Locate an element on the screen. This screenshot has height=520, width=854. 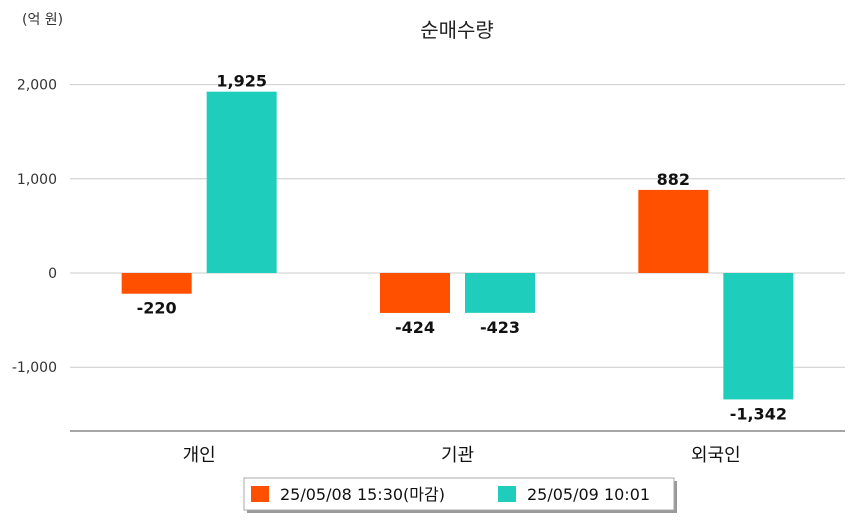
data-label: 1,925 is located at coordinates (241, 81).